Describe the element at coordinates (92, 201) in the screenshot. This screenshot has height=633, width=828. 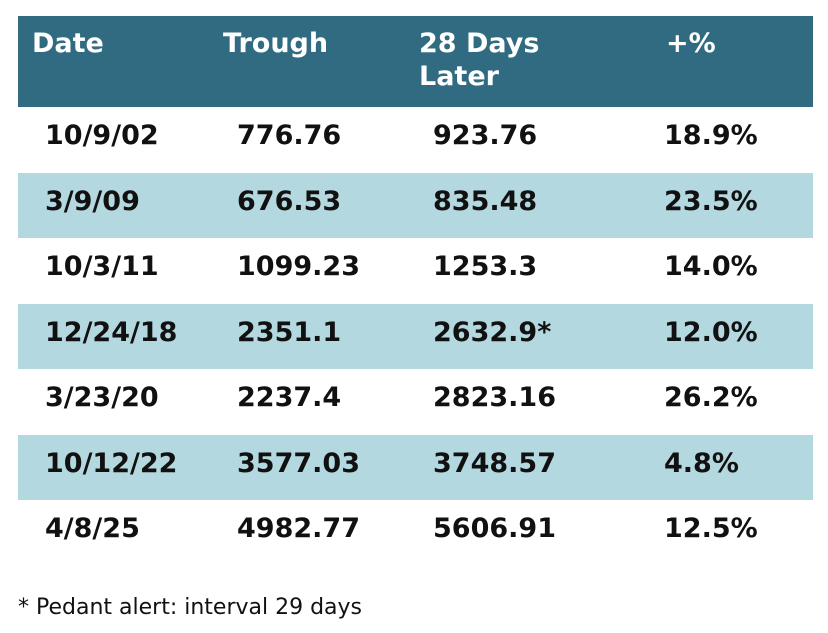
I see `cell-date: 3/9/09` at that location.